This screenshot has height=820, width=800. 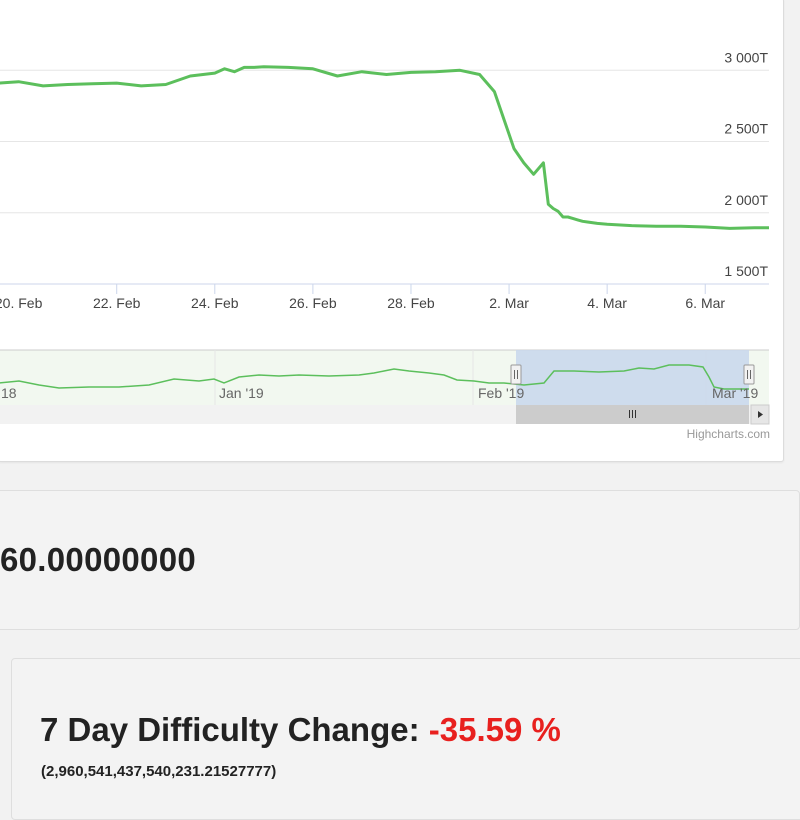 I want to click on difficulty-change-label: 7 Day Difficulty Change:, so click(x=230, y=729).